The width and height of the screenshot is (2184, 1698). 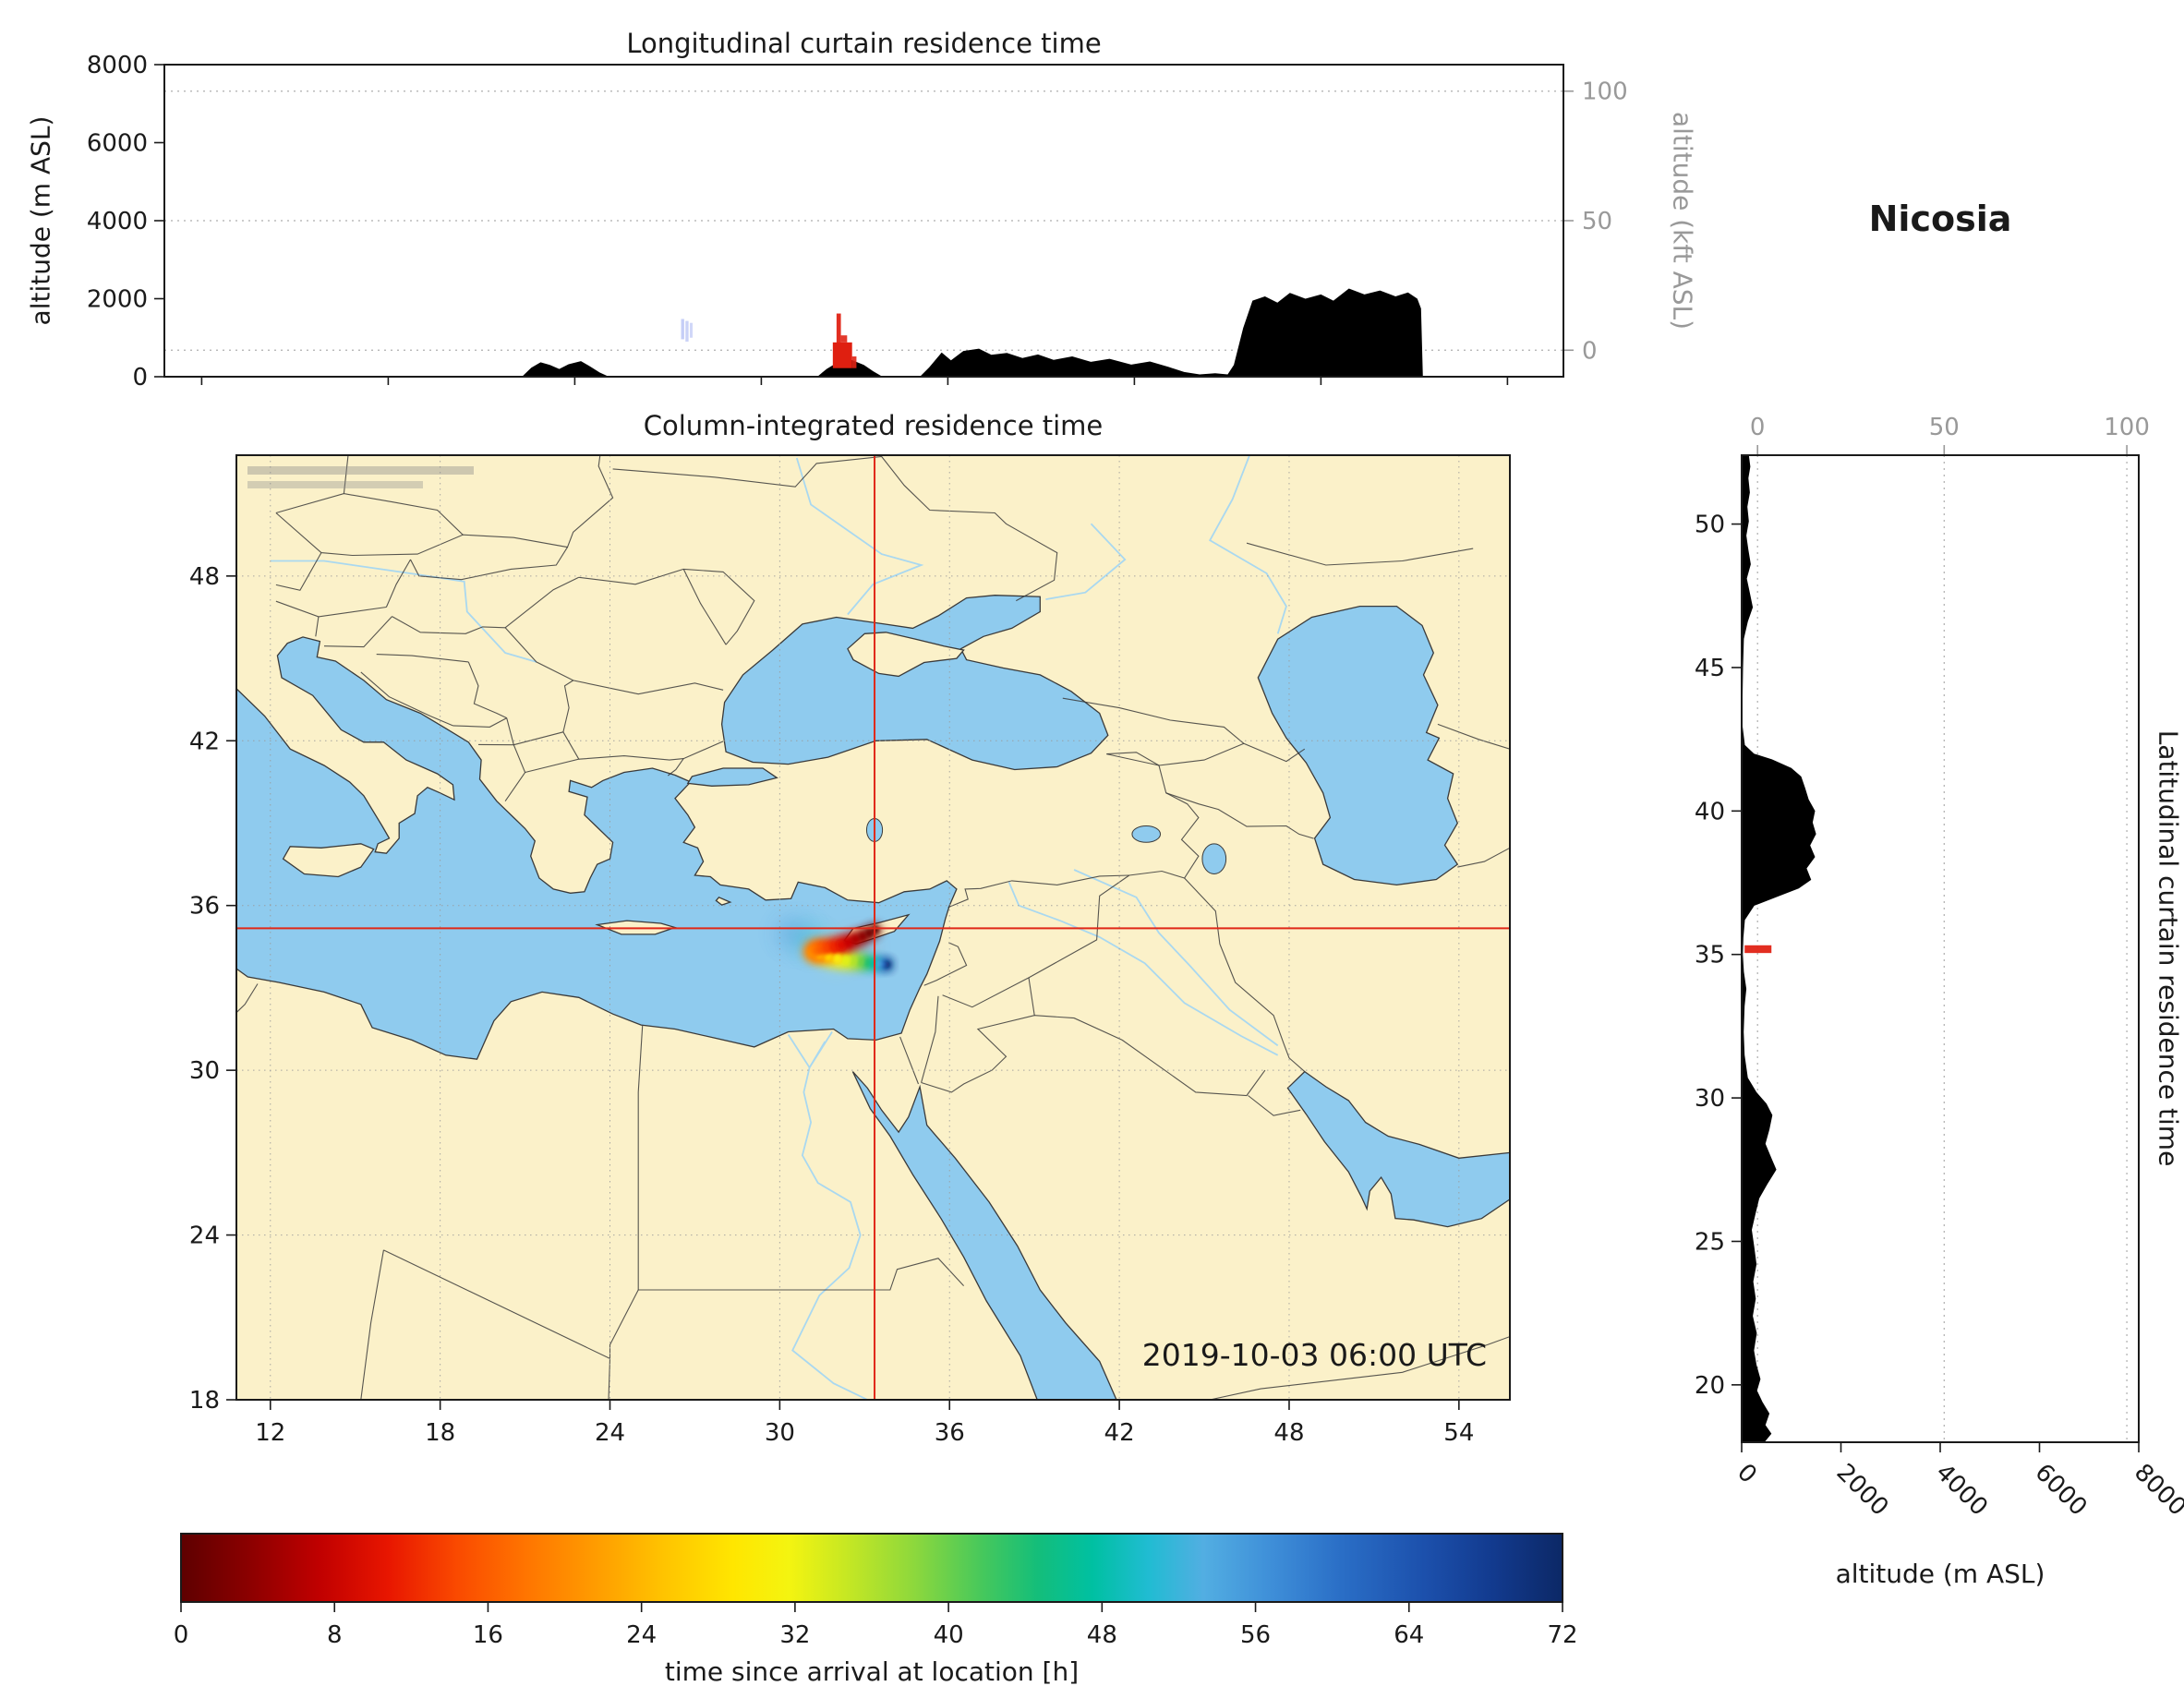 I want to click on map-lon-tick-label: 54, so click(x=1458, y=1433).